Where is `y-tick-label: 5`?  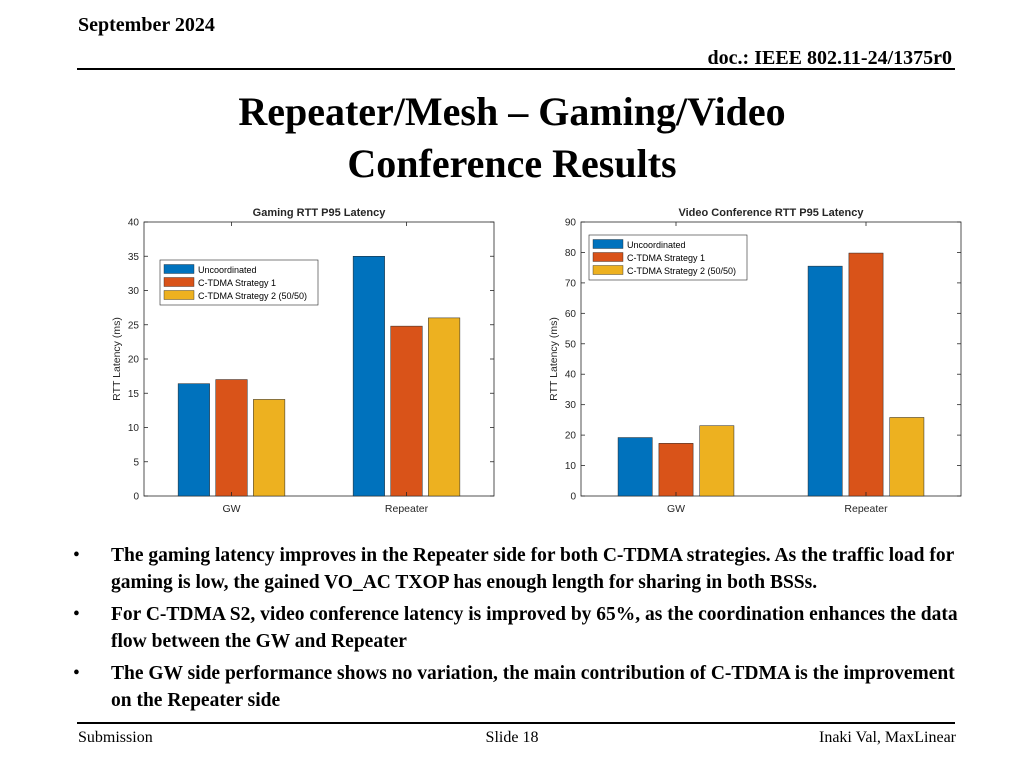 y-tick-label: 5 is located at coordinates (136, 462).